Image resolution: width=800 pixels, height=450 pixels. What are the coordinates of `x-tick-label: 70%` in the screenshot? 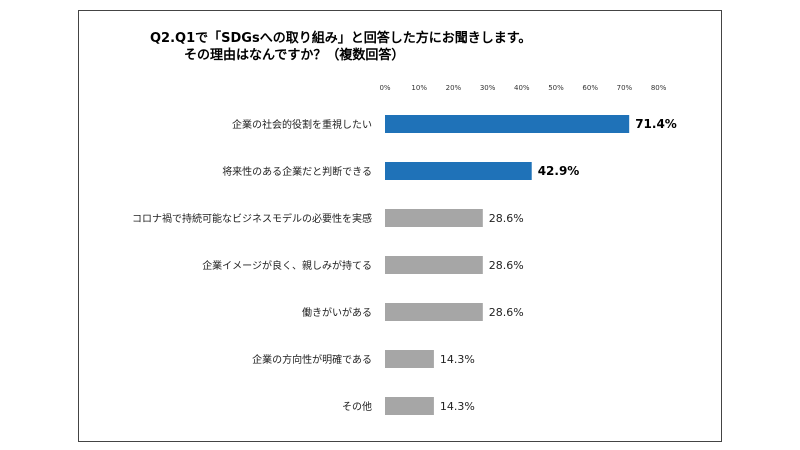 It's located at (625, 88).